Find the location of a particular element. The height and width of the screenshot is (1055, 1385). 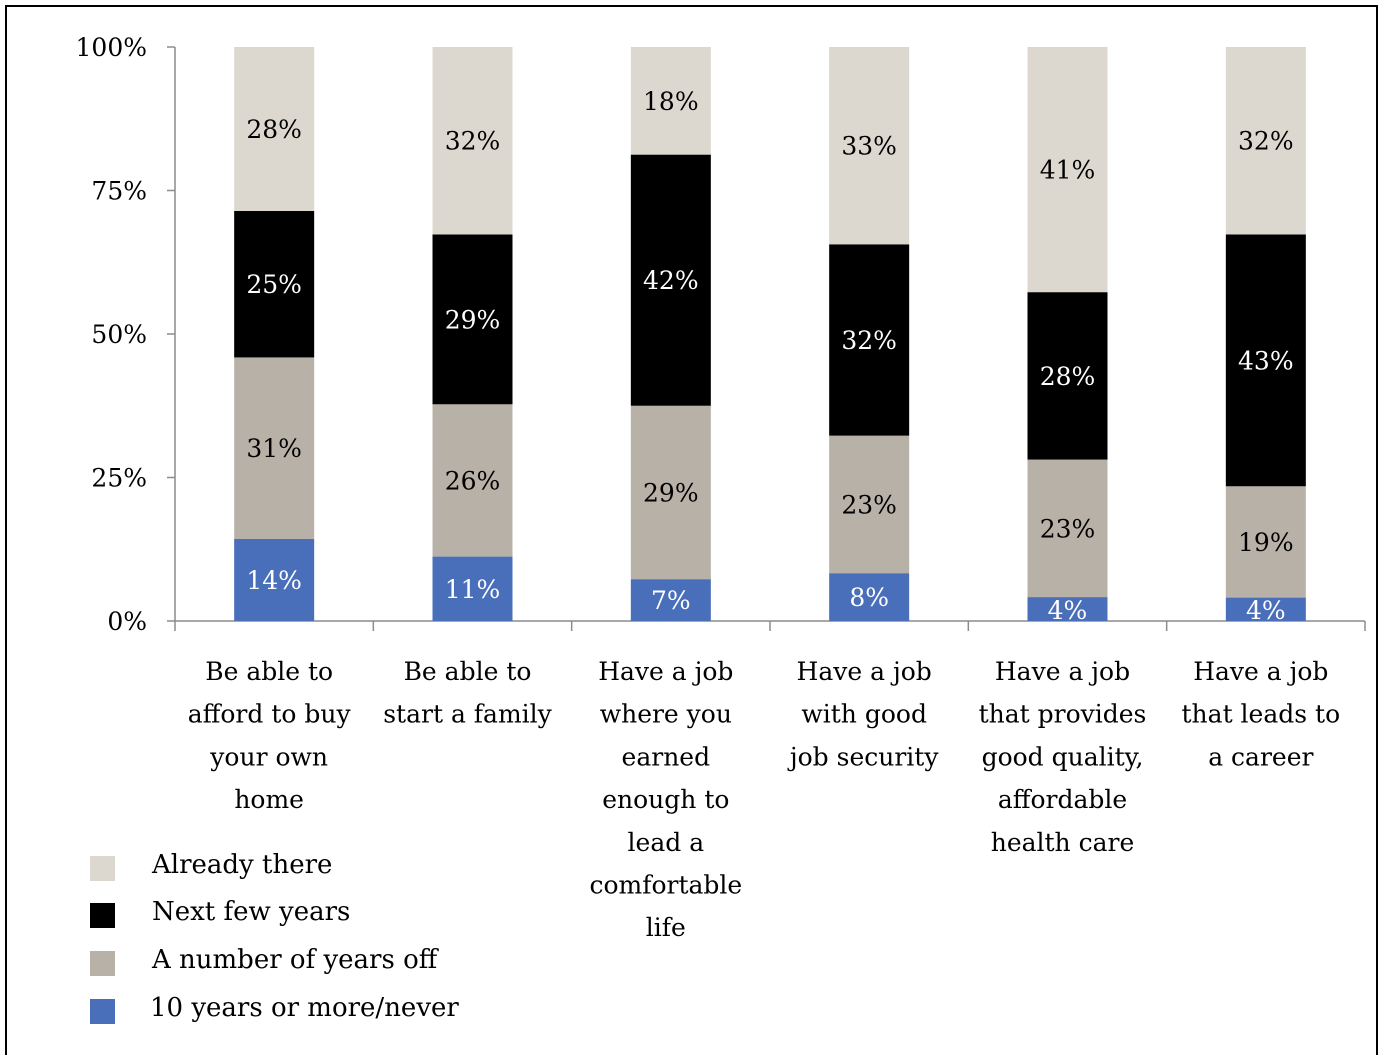

legend-label: A number of years off is located at coordinates (295, 960).